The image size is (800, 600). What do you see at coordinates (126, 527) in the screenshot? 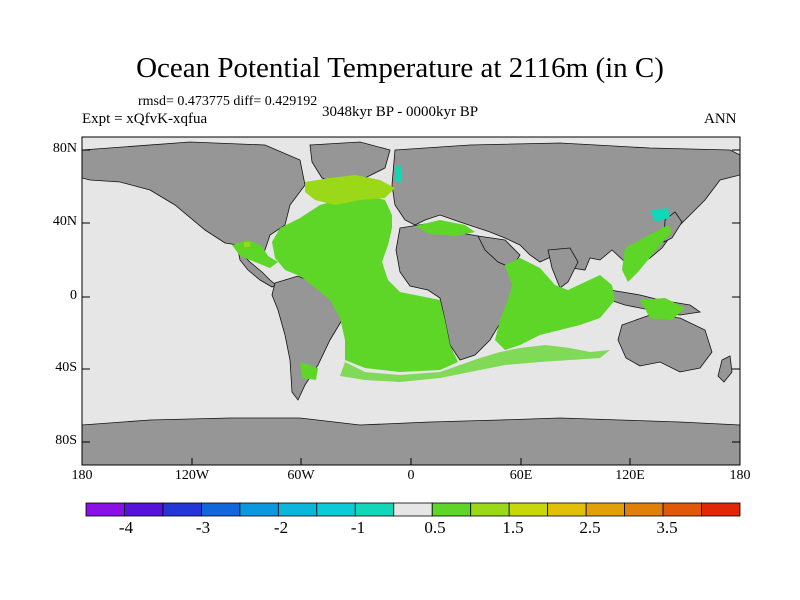
I see `colorbar-label: -4` at bounding box center [126, 527].